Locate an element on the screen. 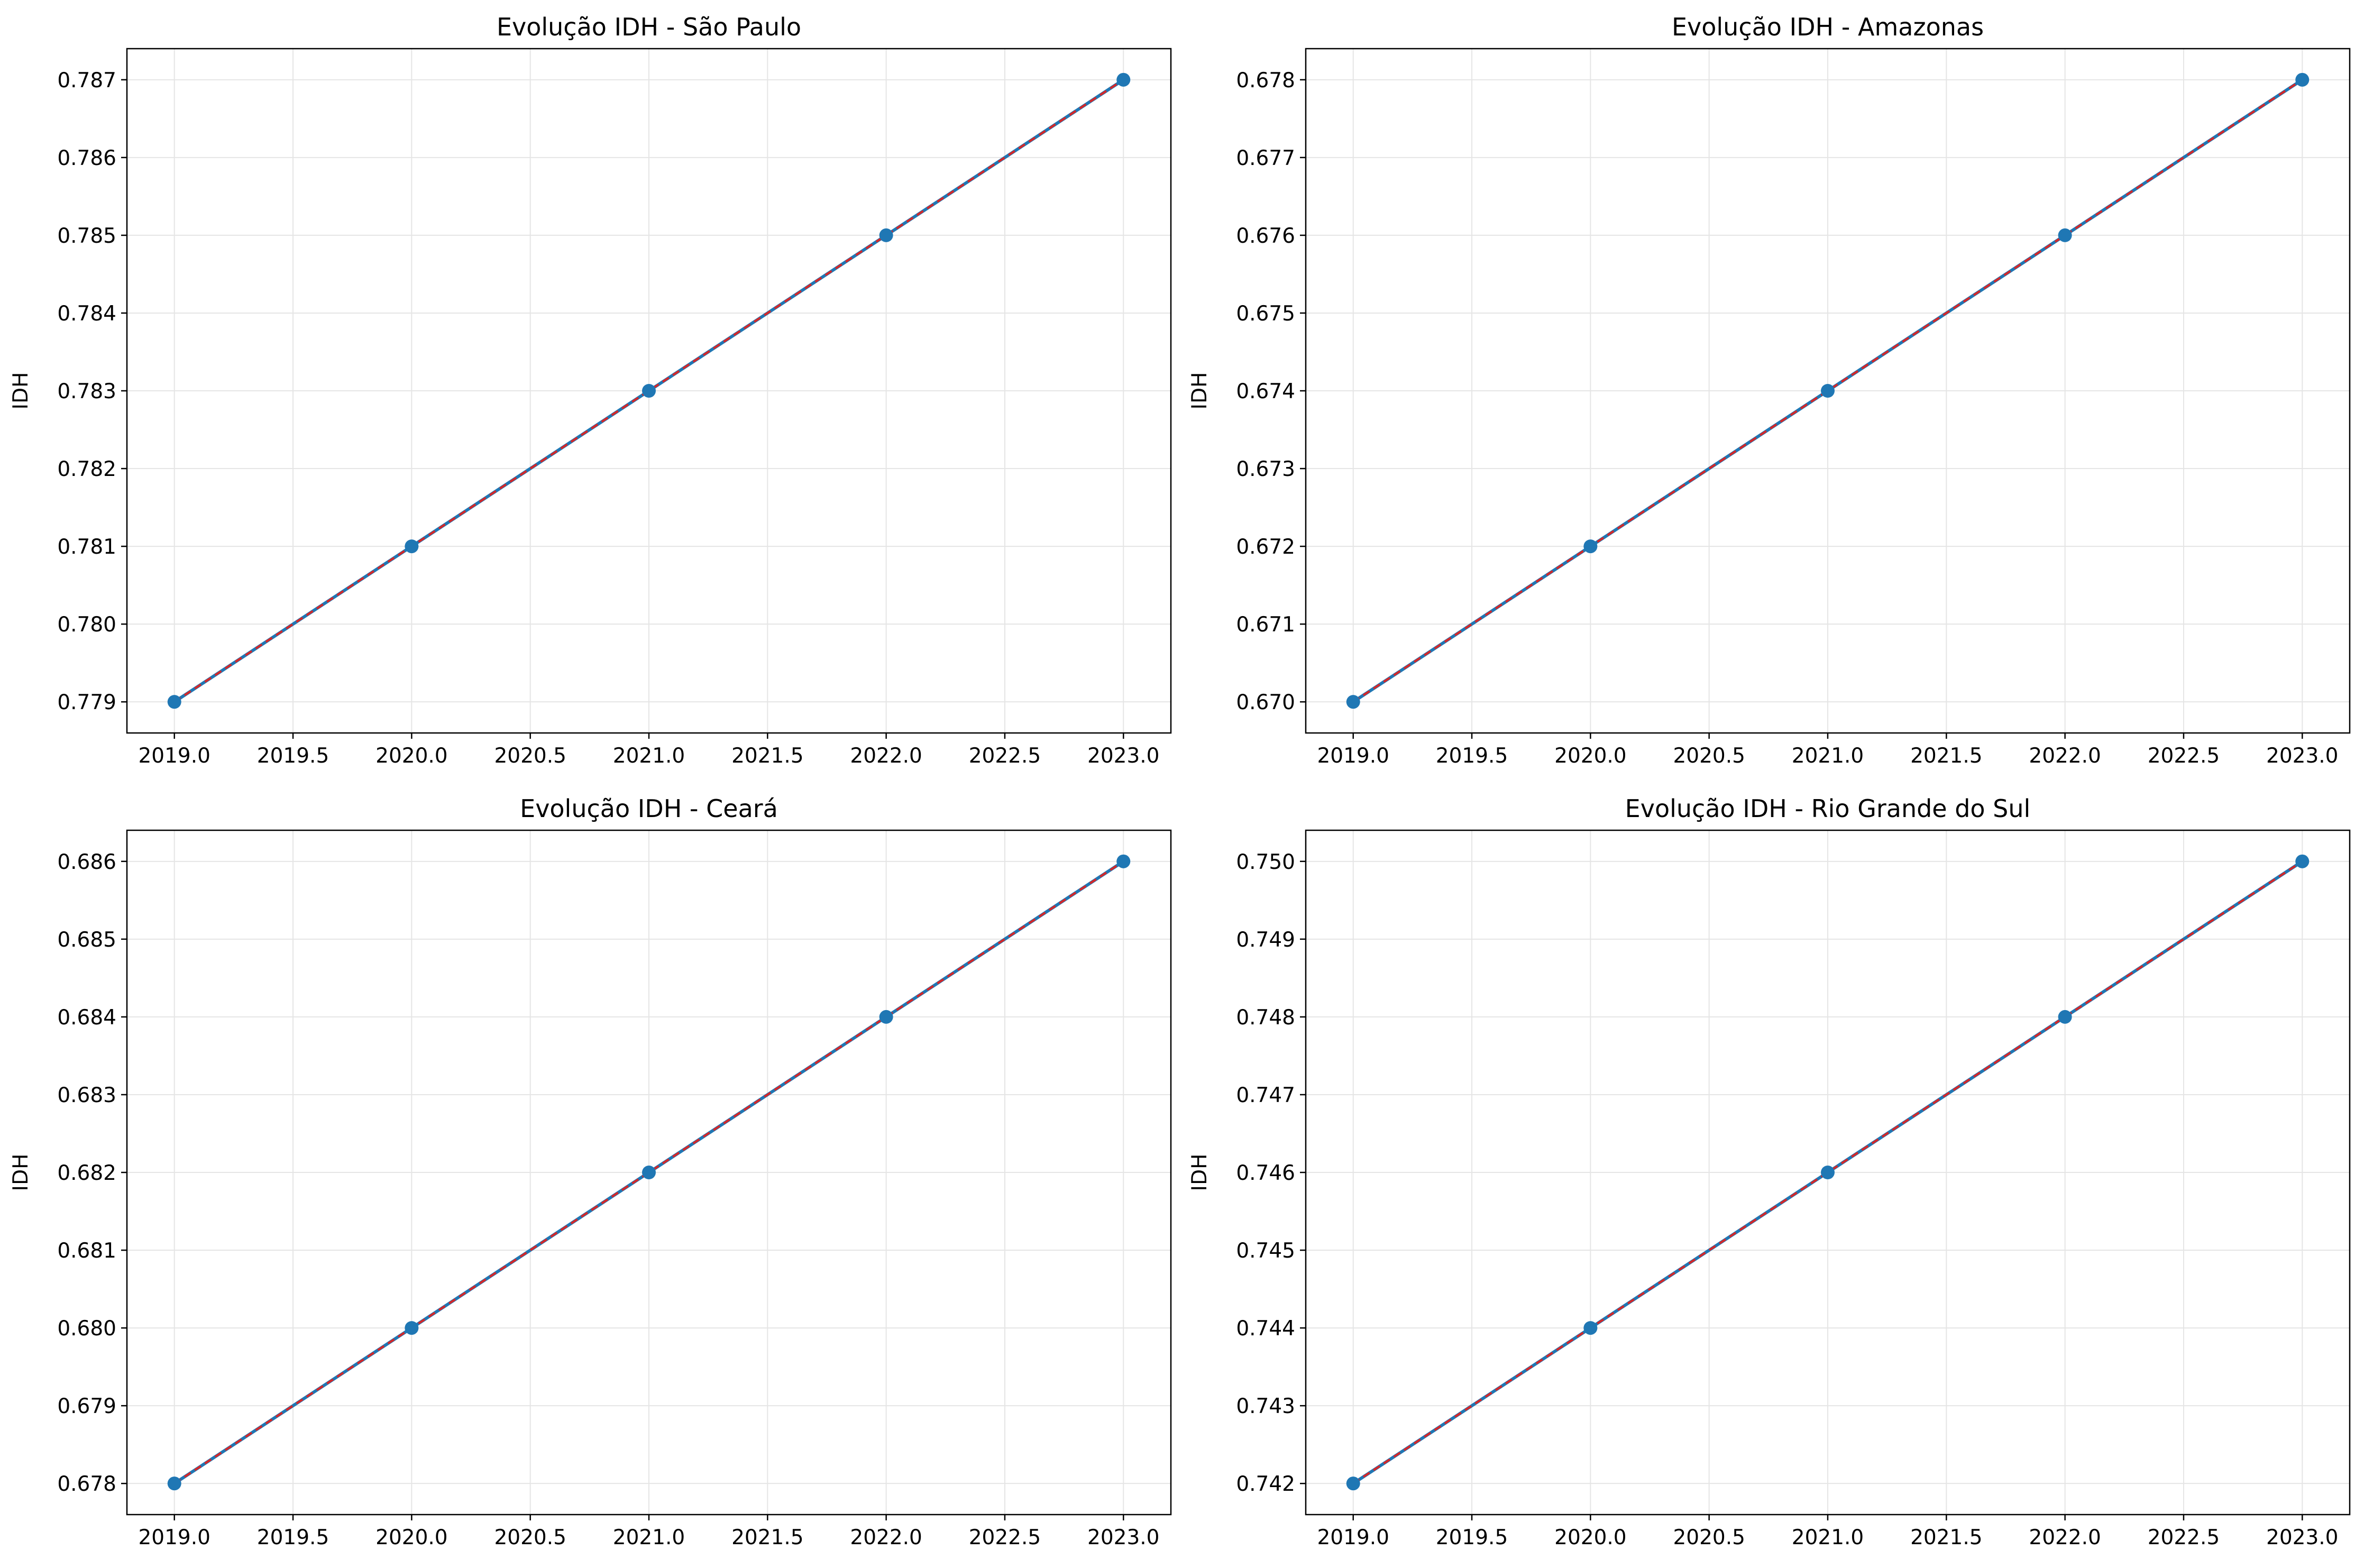 The width and height of the screenshot is (2364, 1568). y-tick-label: 0.674 is located at coordinates (1265, 392).